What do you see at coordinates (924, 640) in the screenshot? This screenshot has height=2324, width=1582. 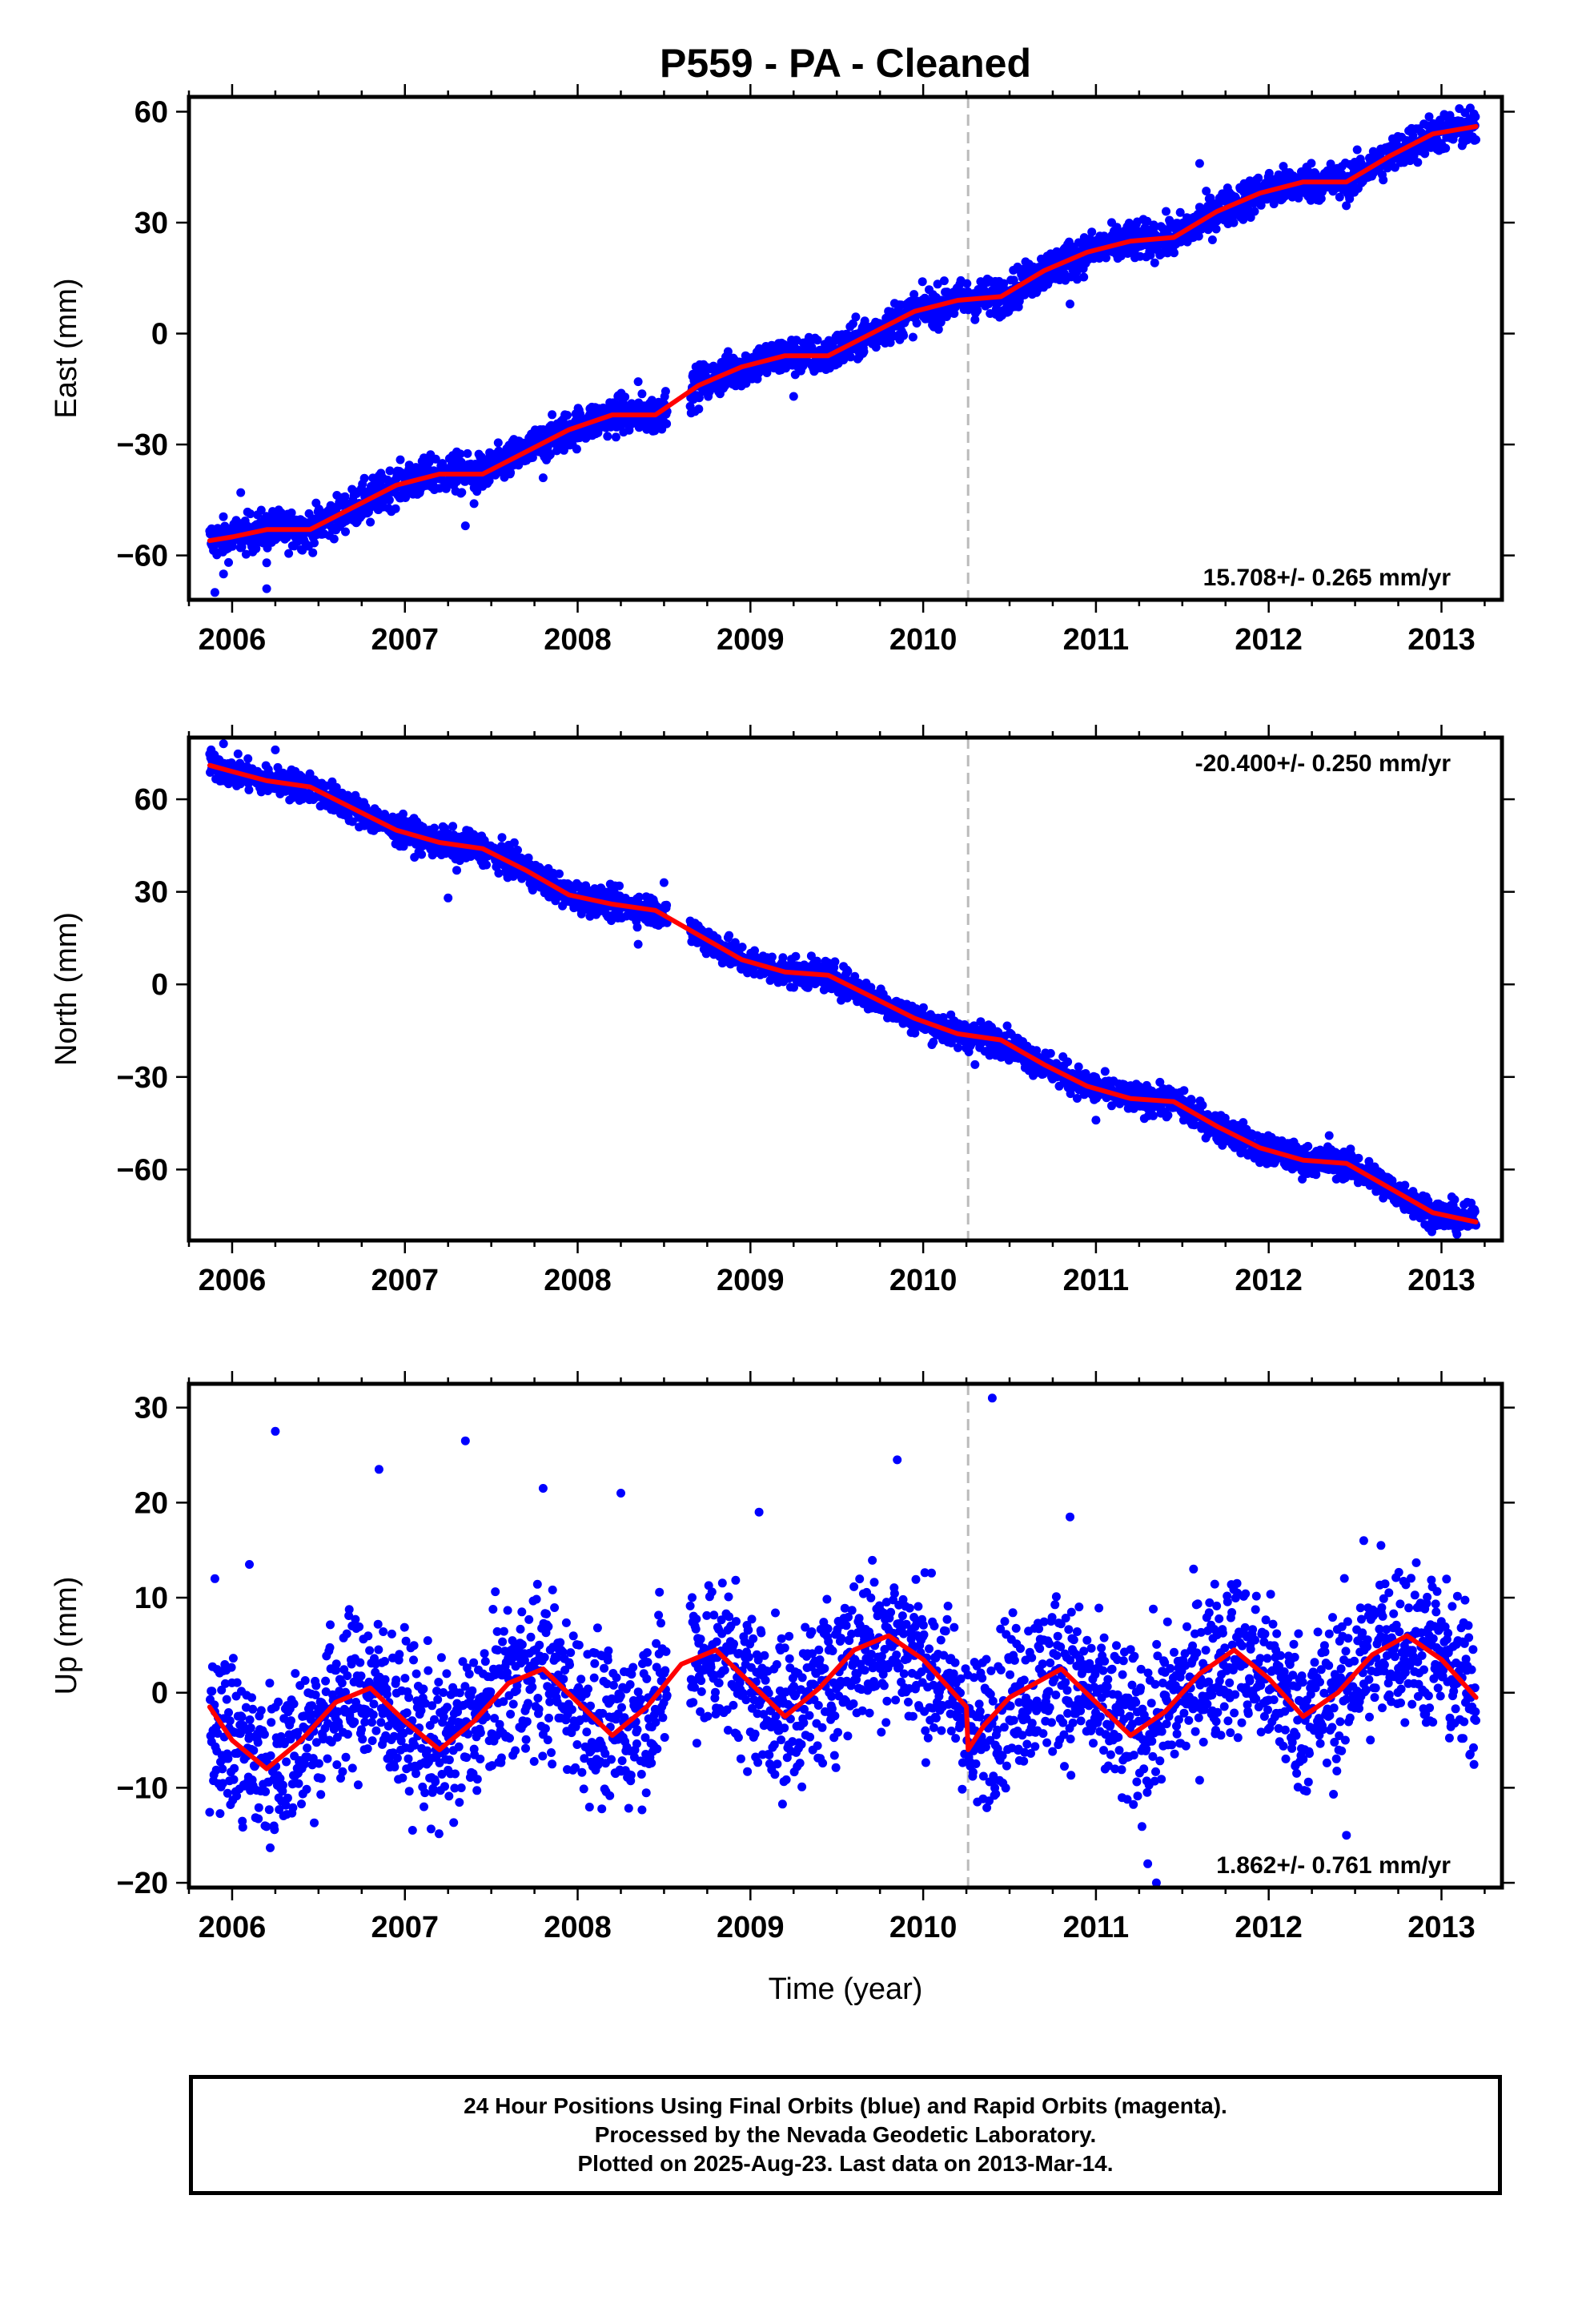 I see `x-tick-label: 2010` at bounding box center [924, 640].